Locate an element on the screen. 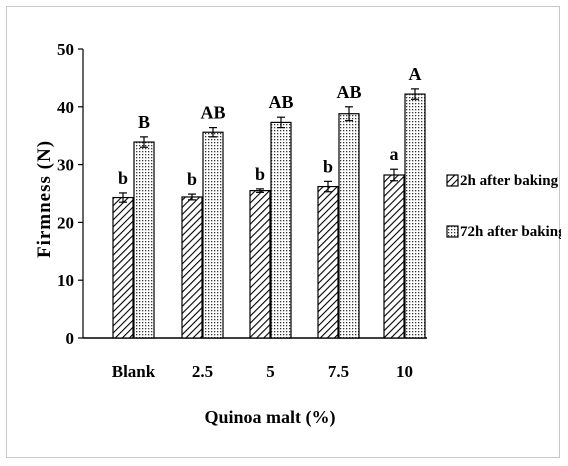 Image resolution: width=568 pixels, height=466 pixels. x-axis-label: Quinoa malt (%) is located at coordinates (269, 417).